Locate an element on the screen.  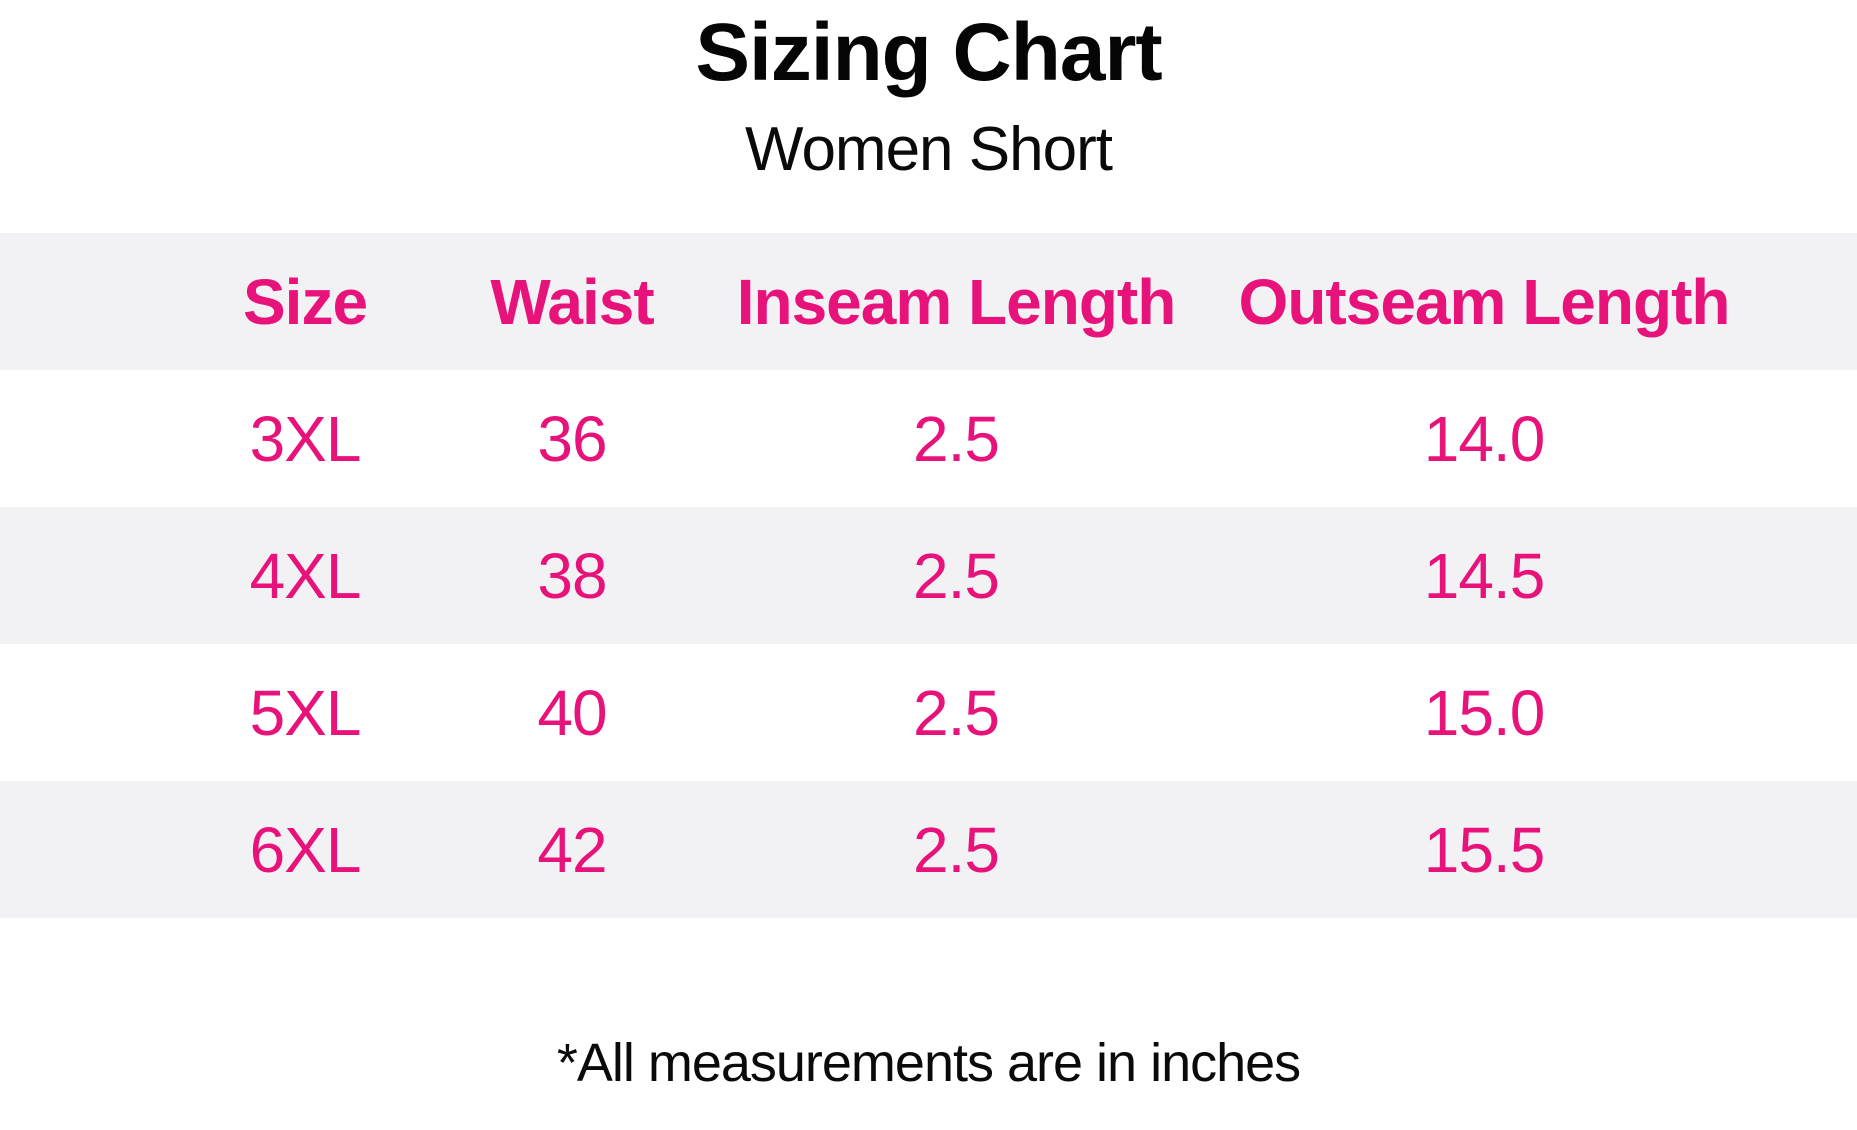
cell-waist: 36 is located at coordinates (572, 438).